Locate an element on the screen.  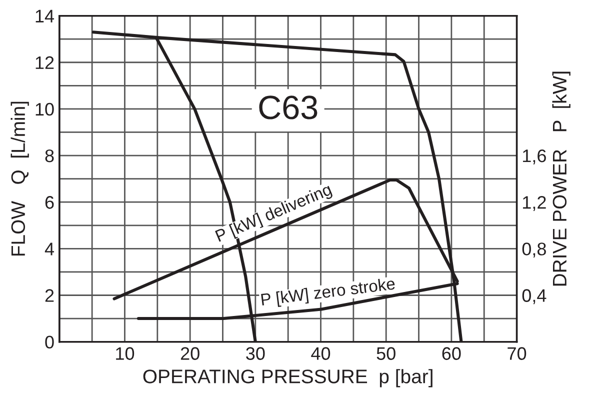
x-tick-label: 40 is located at coordinates (320, 353).